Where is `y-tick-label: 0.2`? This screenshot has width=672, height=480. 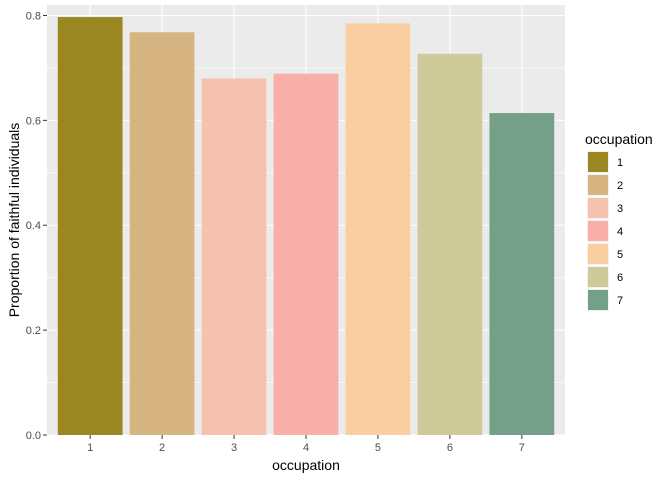 y-tick-label: 0.2 is located at coordinates (33, 331).